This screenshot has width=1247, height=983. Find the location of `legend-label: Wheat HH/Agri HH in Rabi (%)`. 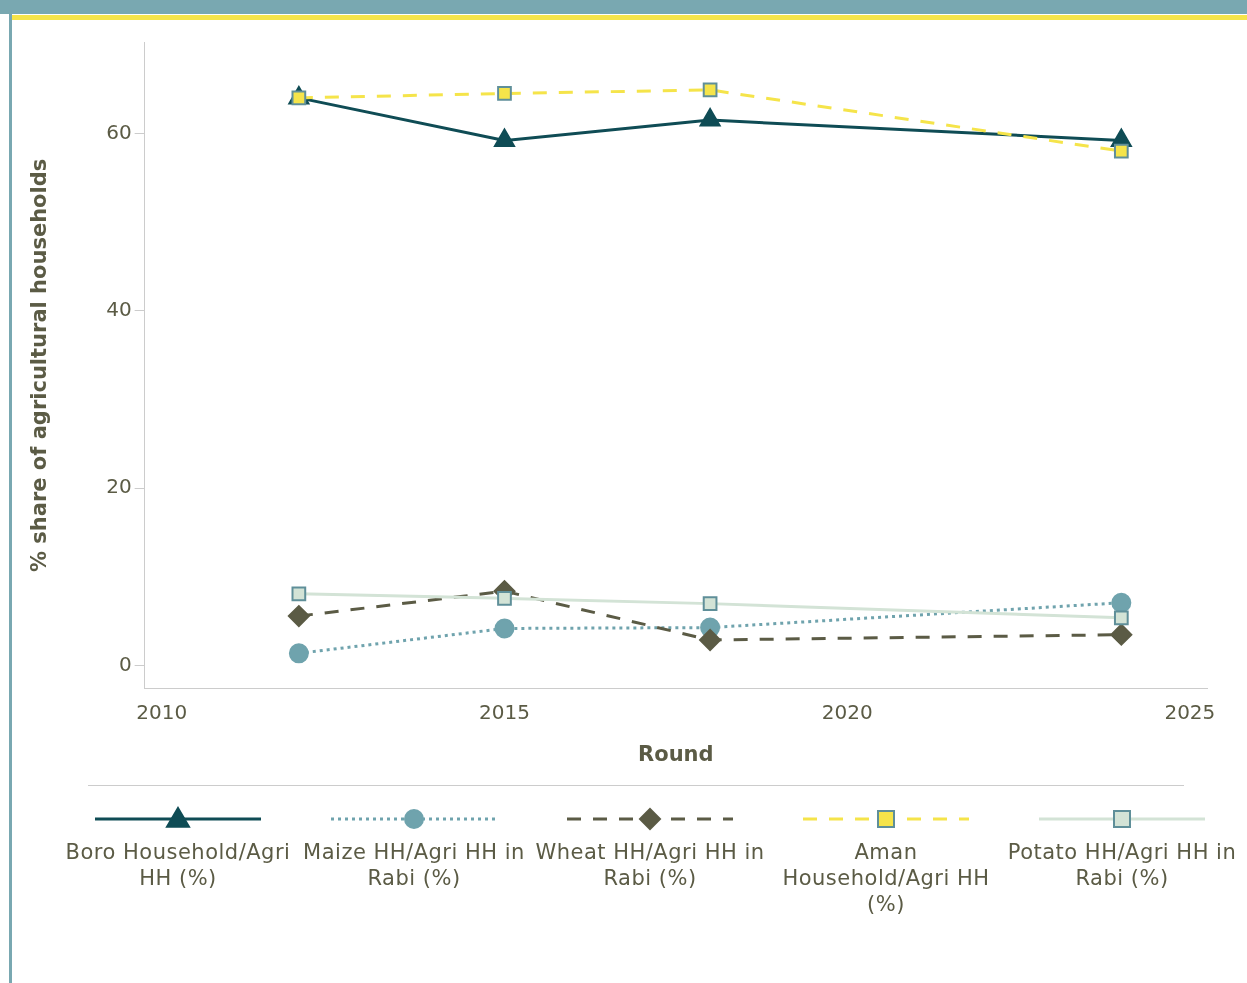

legend-label: Wheat HH/Agri HH in Rabi (%) is located at coordinates (650, 865).